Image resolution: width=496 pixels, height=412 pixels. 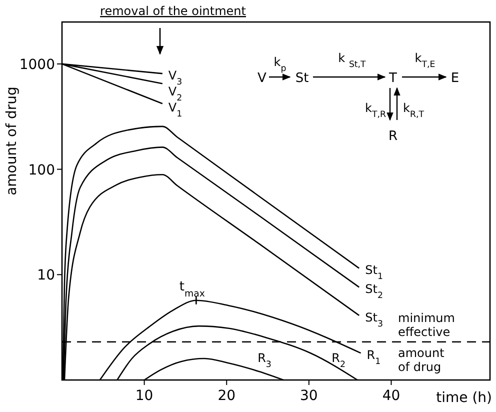 I want to click on x-axis-title: time (h), so click(x=464, y=398).